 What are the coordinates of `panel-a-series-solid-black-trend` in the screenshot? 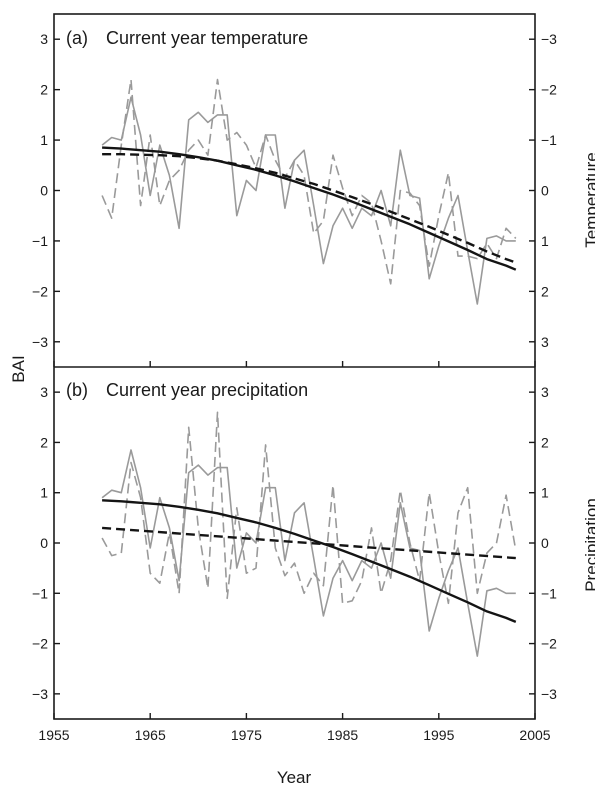 It's located at (309, 208).